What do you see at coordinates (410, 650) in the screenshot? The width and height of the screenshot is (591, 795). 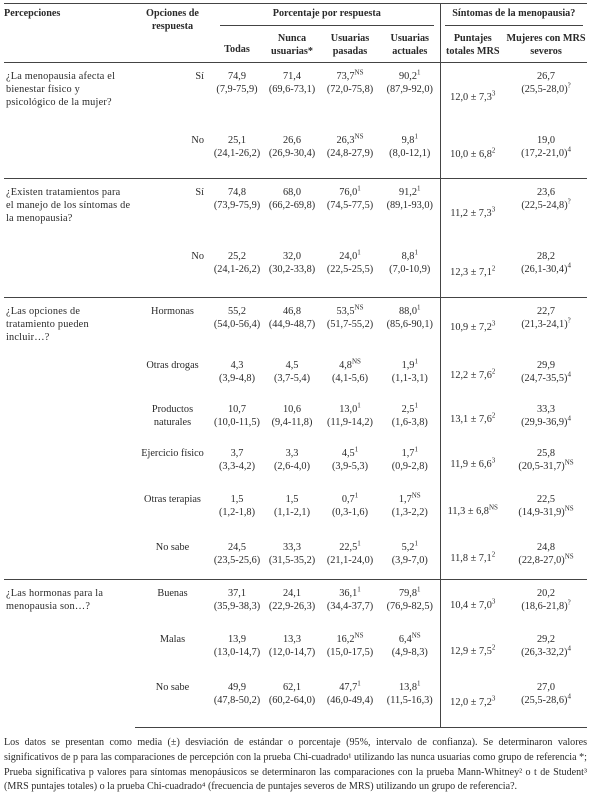 I see `current-cell: 6,4NS (4,9-8,3)` at bounding box center [410, 650].